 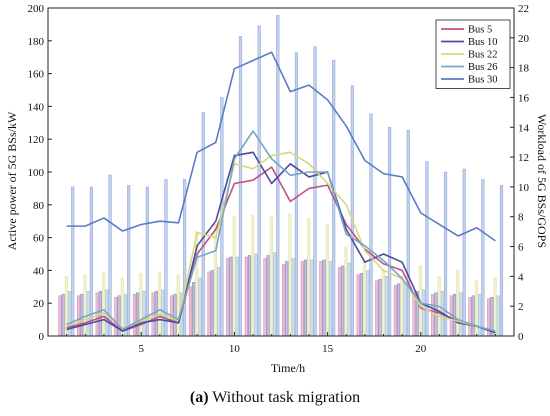 I want to click on legend-label: Bus 5, so click(x=480, y=30).